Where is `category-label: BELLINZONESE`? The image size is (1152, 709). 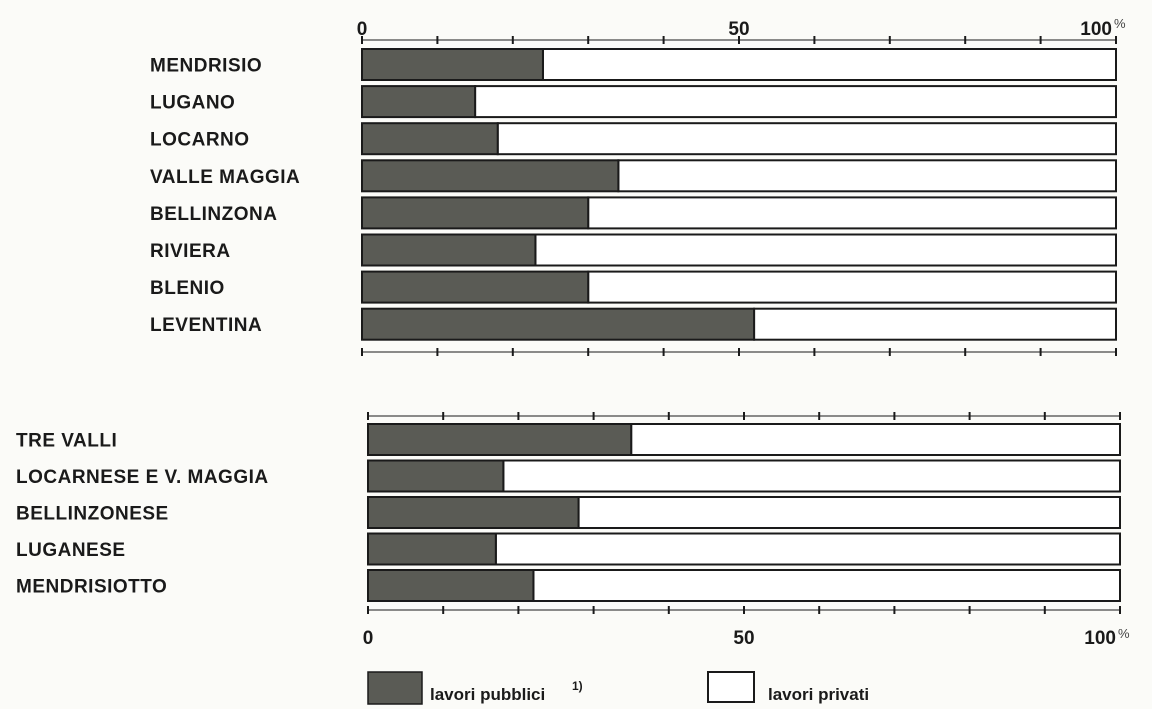
category-label: BELLINZONESE is located at coordinates (92, 514).